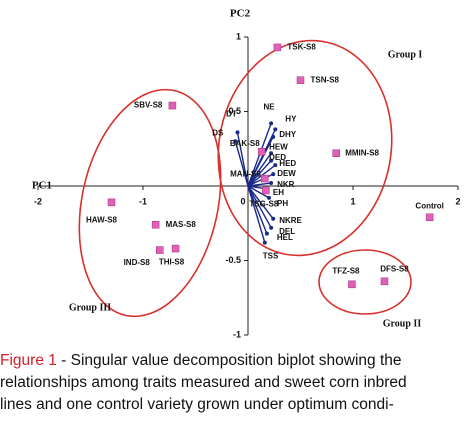  I want to click on point-label: MAS-S8, so click(181, 224).